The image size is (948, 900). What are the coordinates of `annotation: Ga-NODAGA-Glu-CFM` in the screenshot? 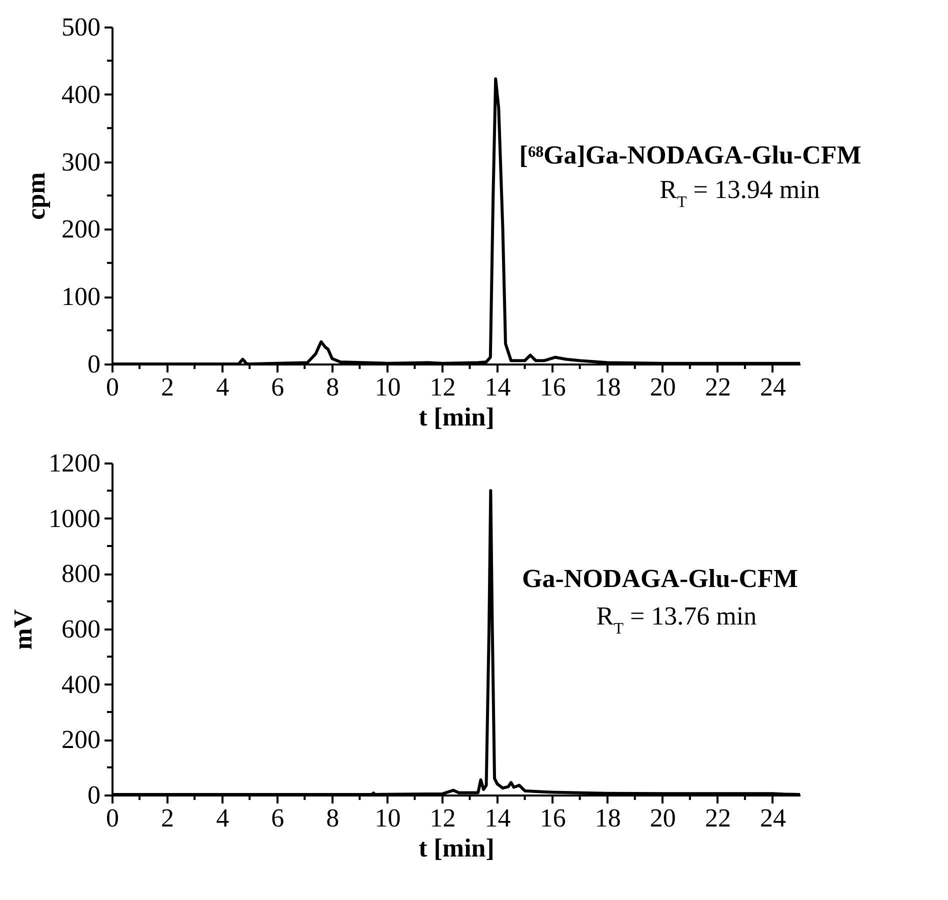 It's located at (660, 579).